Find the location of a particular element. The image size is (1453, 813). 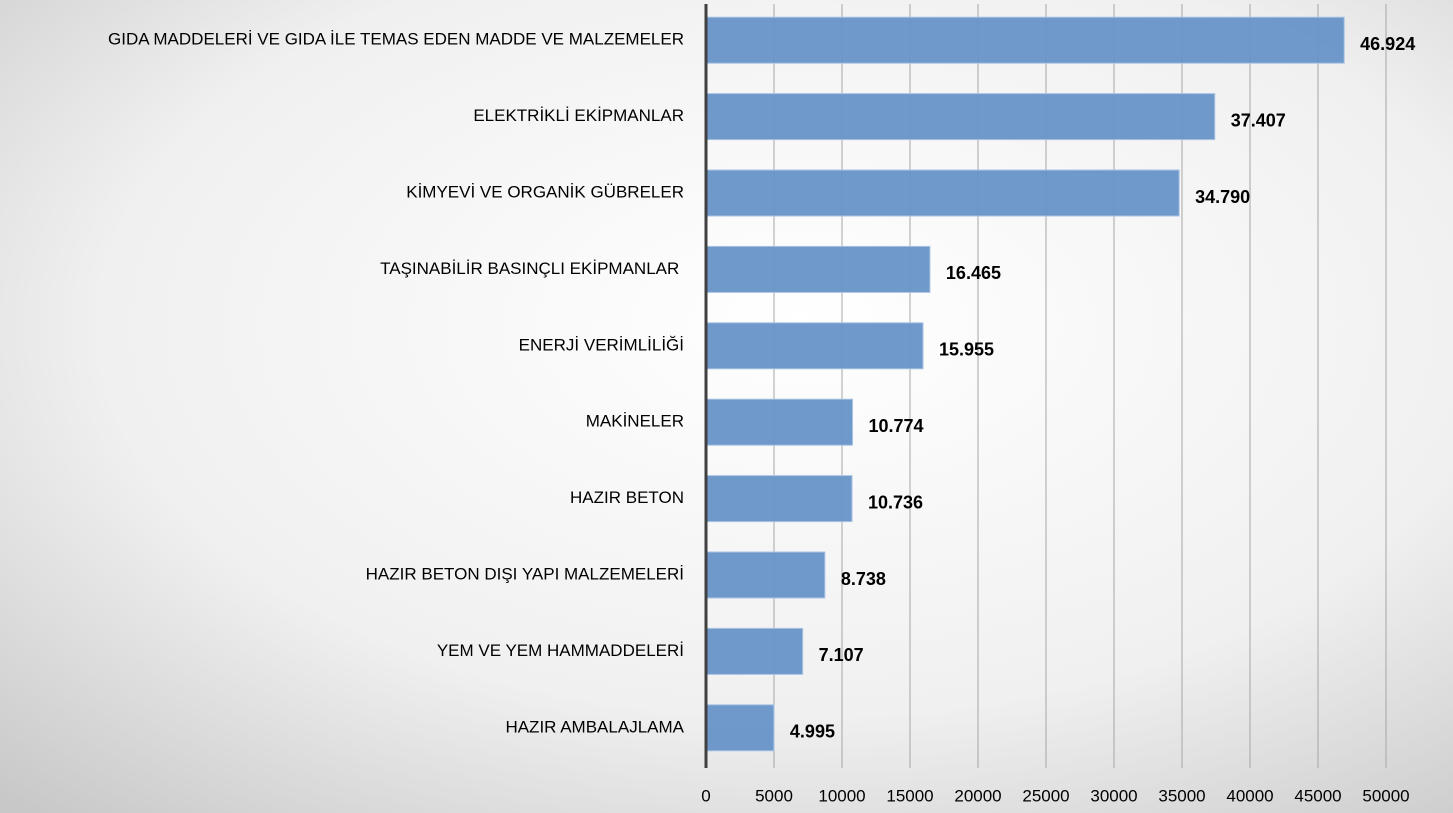

y-tick-label: HAZIR BETON DIŞI YAPI MALZEMELERİ is located at coordinates (525, 573).